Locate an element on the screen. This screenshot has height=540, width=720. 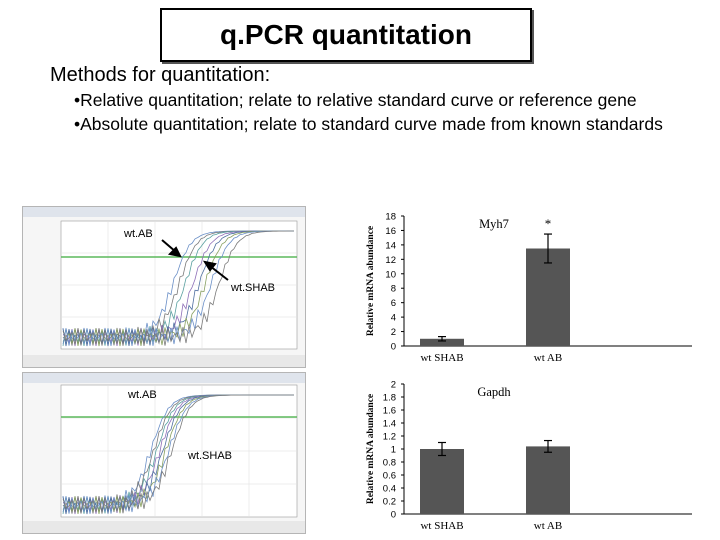
amp1-label-wtshab: wt.SHAB is located at coordinates (253, 288).